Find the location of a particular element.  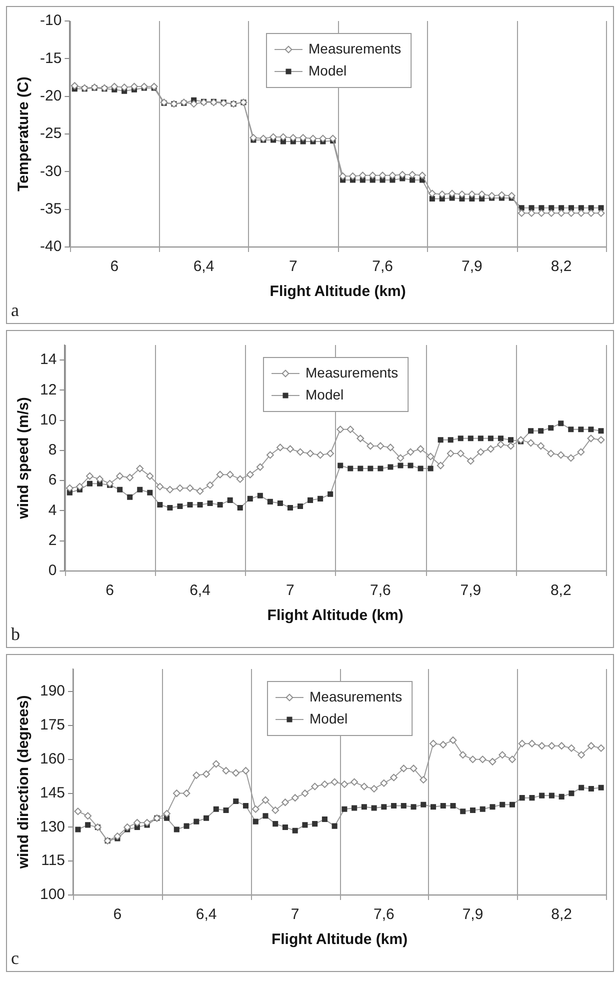

y-axis-title: Temperature (C) is located at coordinates (23, 134).